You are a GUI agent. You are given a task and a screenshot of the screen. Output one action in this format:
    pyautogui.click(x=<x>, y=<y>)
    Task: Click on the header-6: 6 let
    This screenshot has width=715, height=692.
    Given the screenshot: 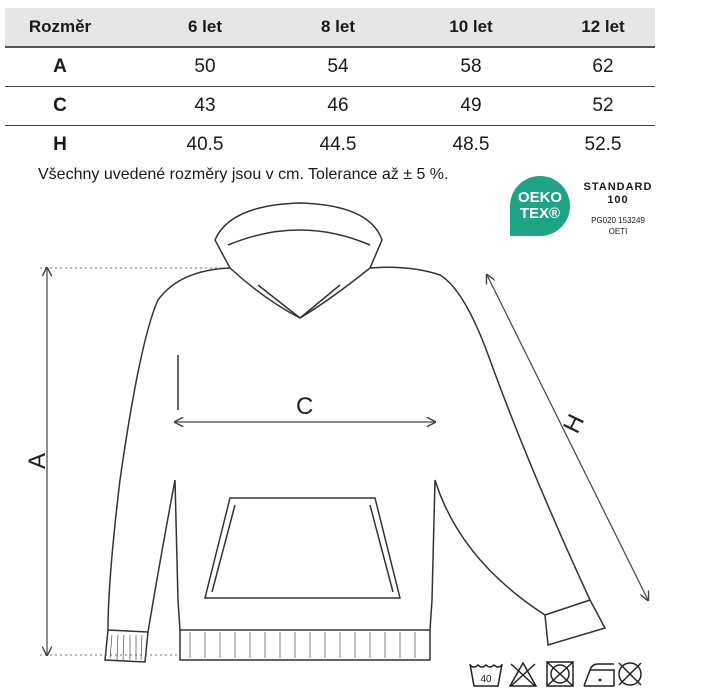 What is the action you would take?
    pyautogui.click(x=205, y=26)
    